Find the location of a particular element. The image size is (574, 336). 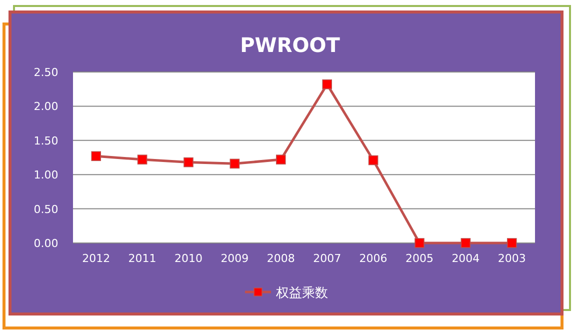

x-tick-label: 2009 is located at coordinates (234, 258).